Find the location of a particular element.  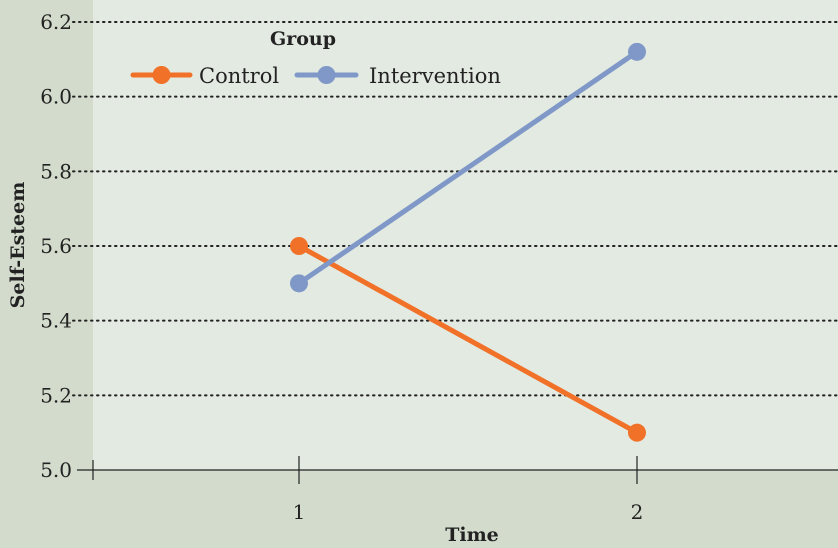

y-tick-label: 5.2 is located at coordinates (56, 395).